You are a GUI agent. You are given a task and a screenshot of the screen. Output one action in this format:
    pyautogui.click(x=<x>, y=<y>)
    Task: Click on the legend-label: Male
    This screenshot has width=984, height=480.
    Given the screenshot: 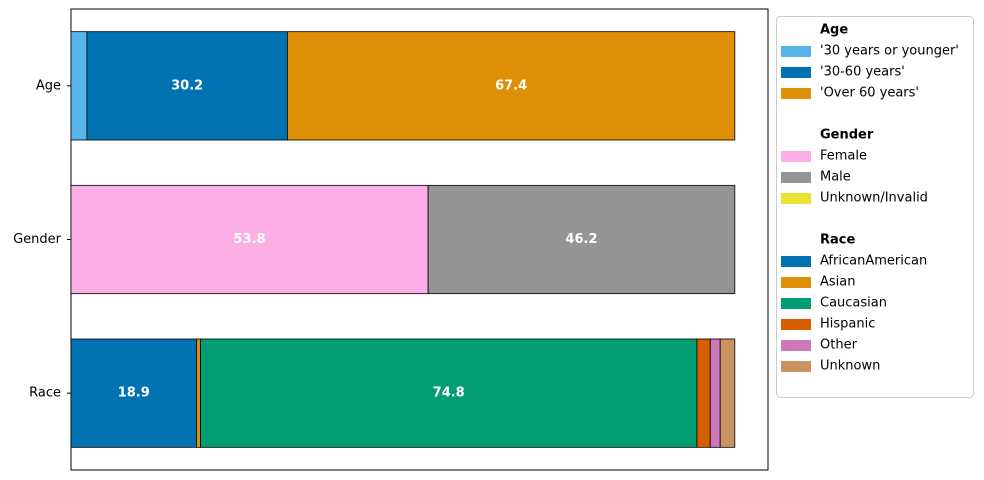 What is the action you would take?
    pyautogui.click(x=835, y=177)
    